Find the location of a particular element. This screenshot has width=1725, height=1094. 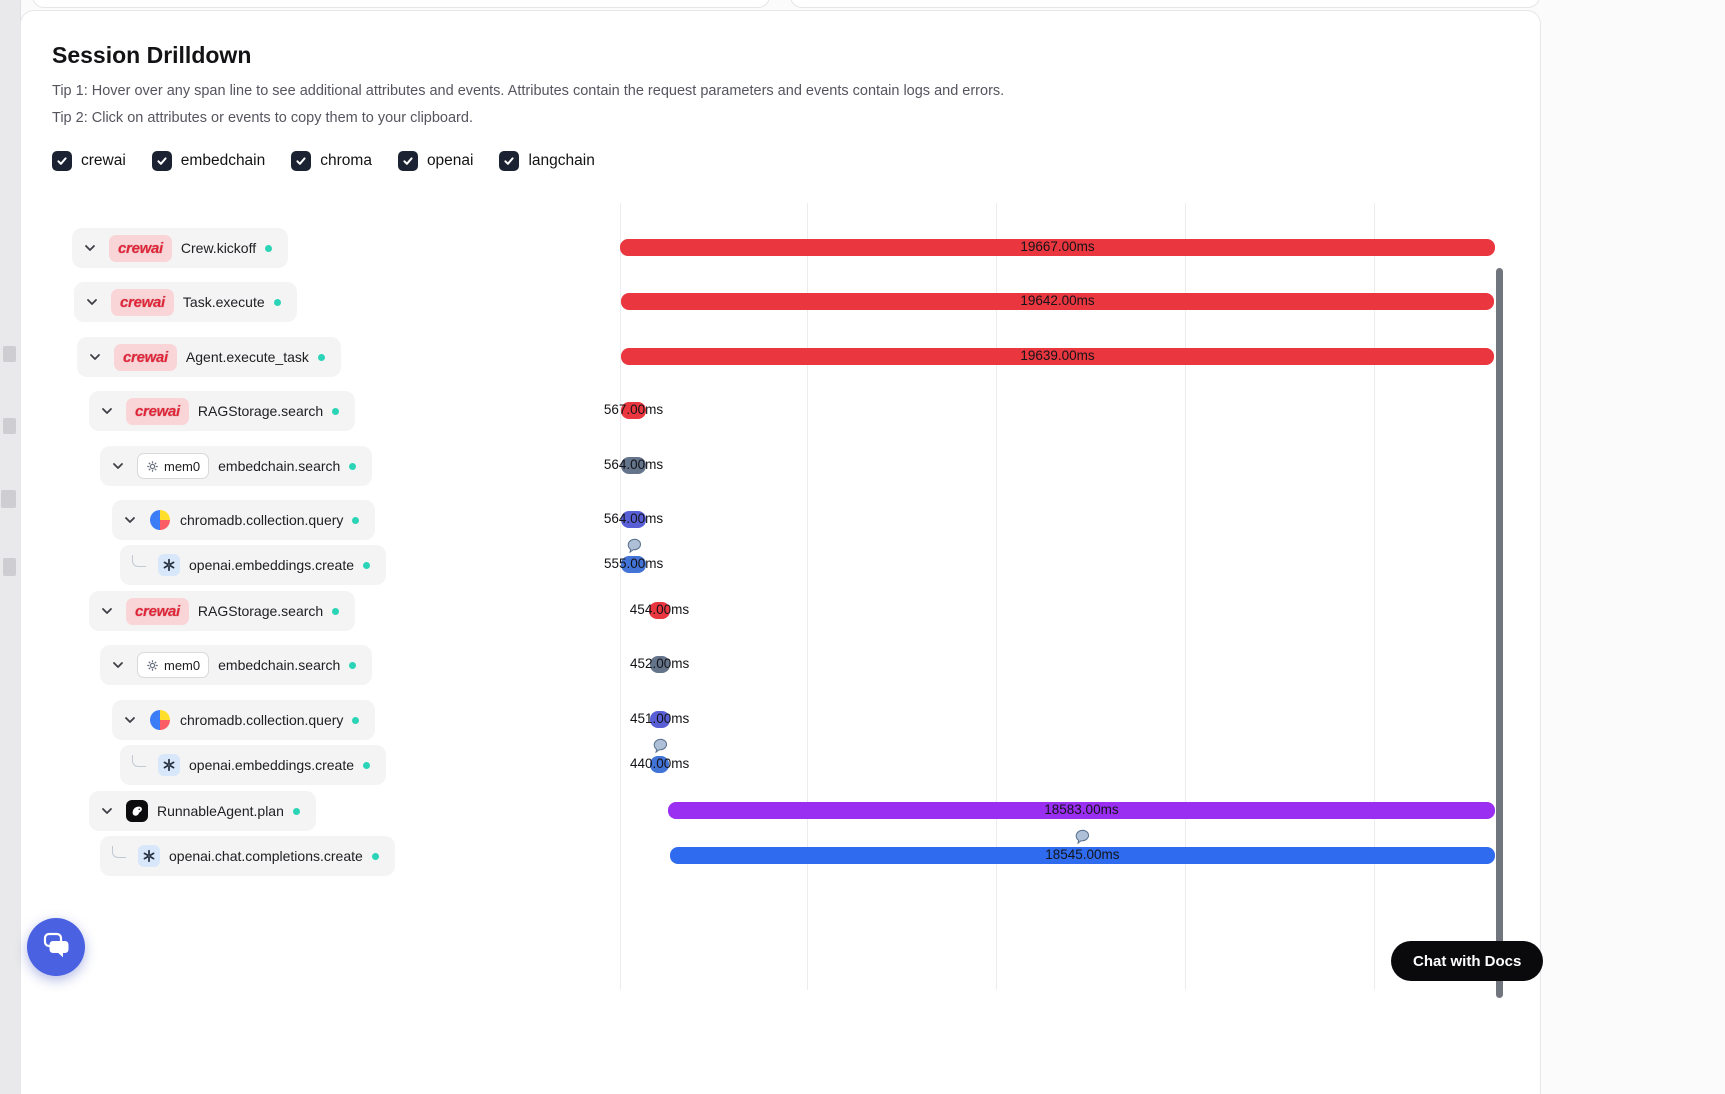

span-name: RAGStorage.search is located at coordinates (260, 611).